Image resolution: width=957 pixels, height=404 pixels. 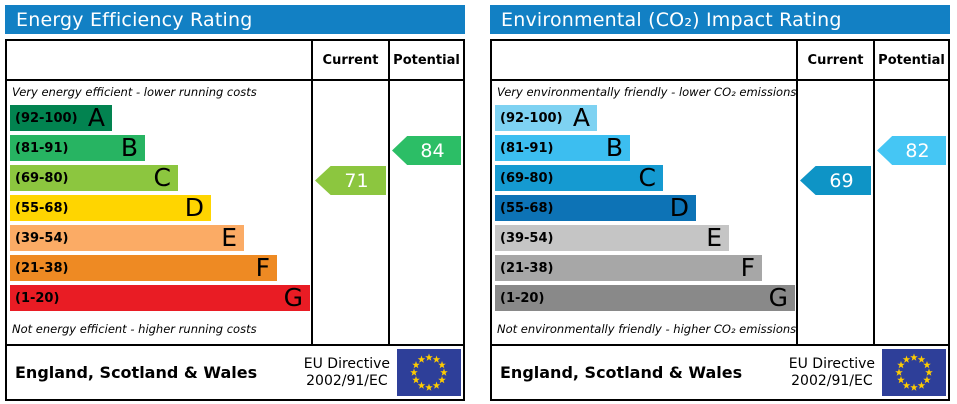 I want to click on potential-column: 84, so click(x=425, y=212).